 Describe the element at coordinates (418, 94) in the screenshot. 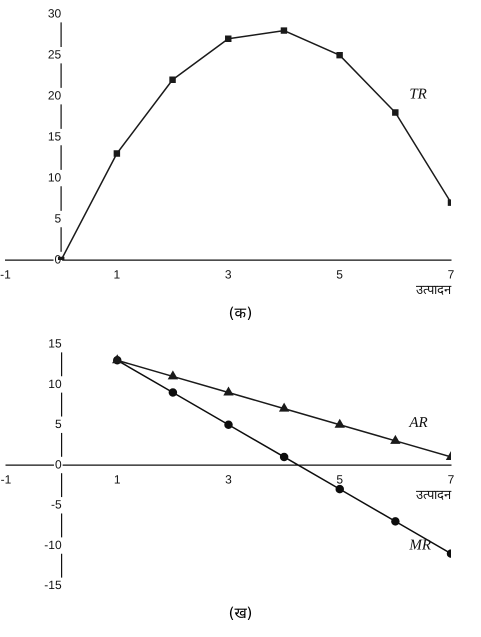

I see `series-label: TR` at that location.